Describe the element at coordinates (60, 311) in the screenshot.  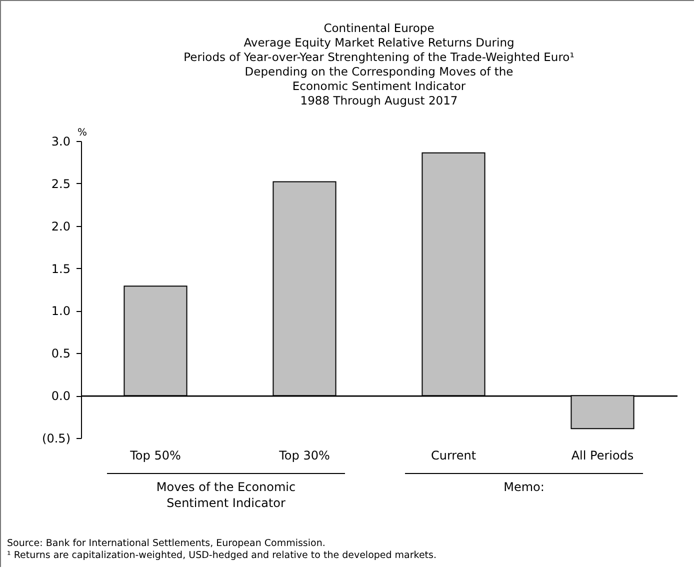
I see `y-tick-label: 1.0` at that location.